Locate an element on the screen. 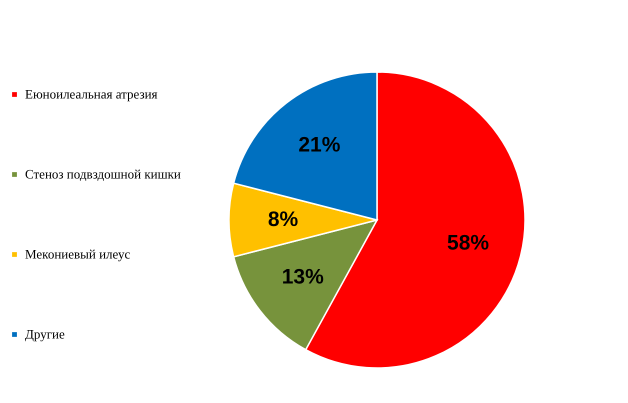 Image resolution: width=628 pixels, height=403 pixels. legend-label: Стеноз подвздошной кишки is located at coordinates (103, 174).